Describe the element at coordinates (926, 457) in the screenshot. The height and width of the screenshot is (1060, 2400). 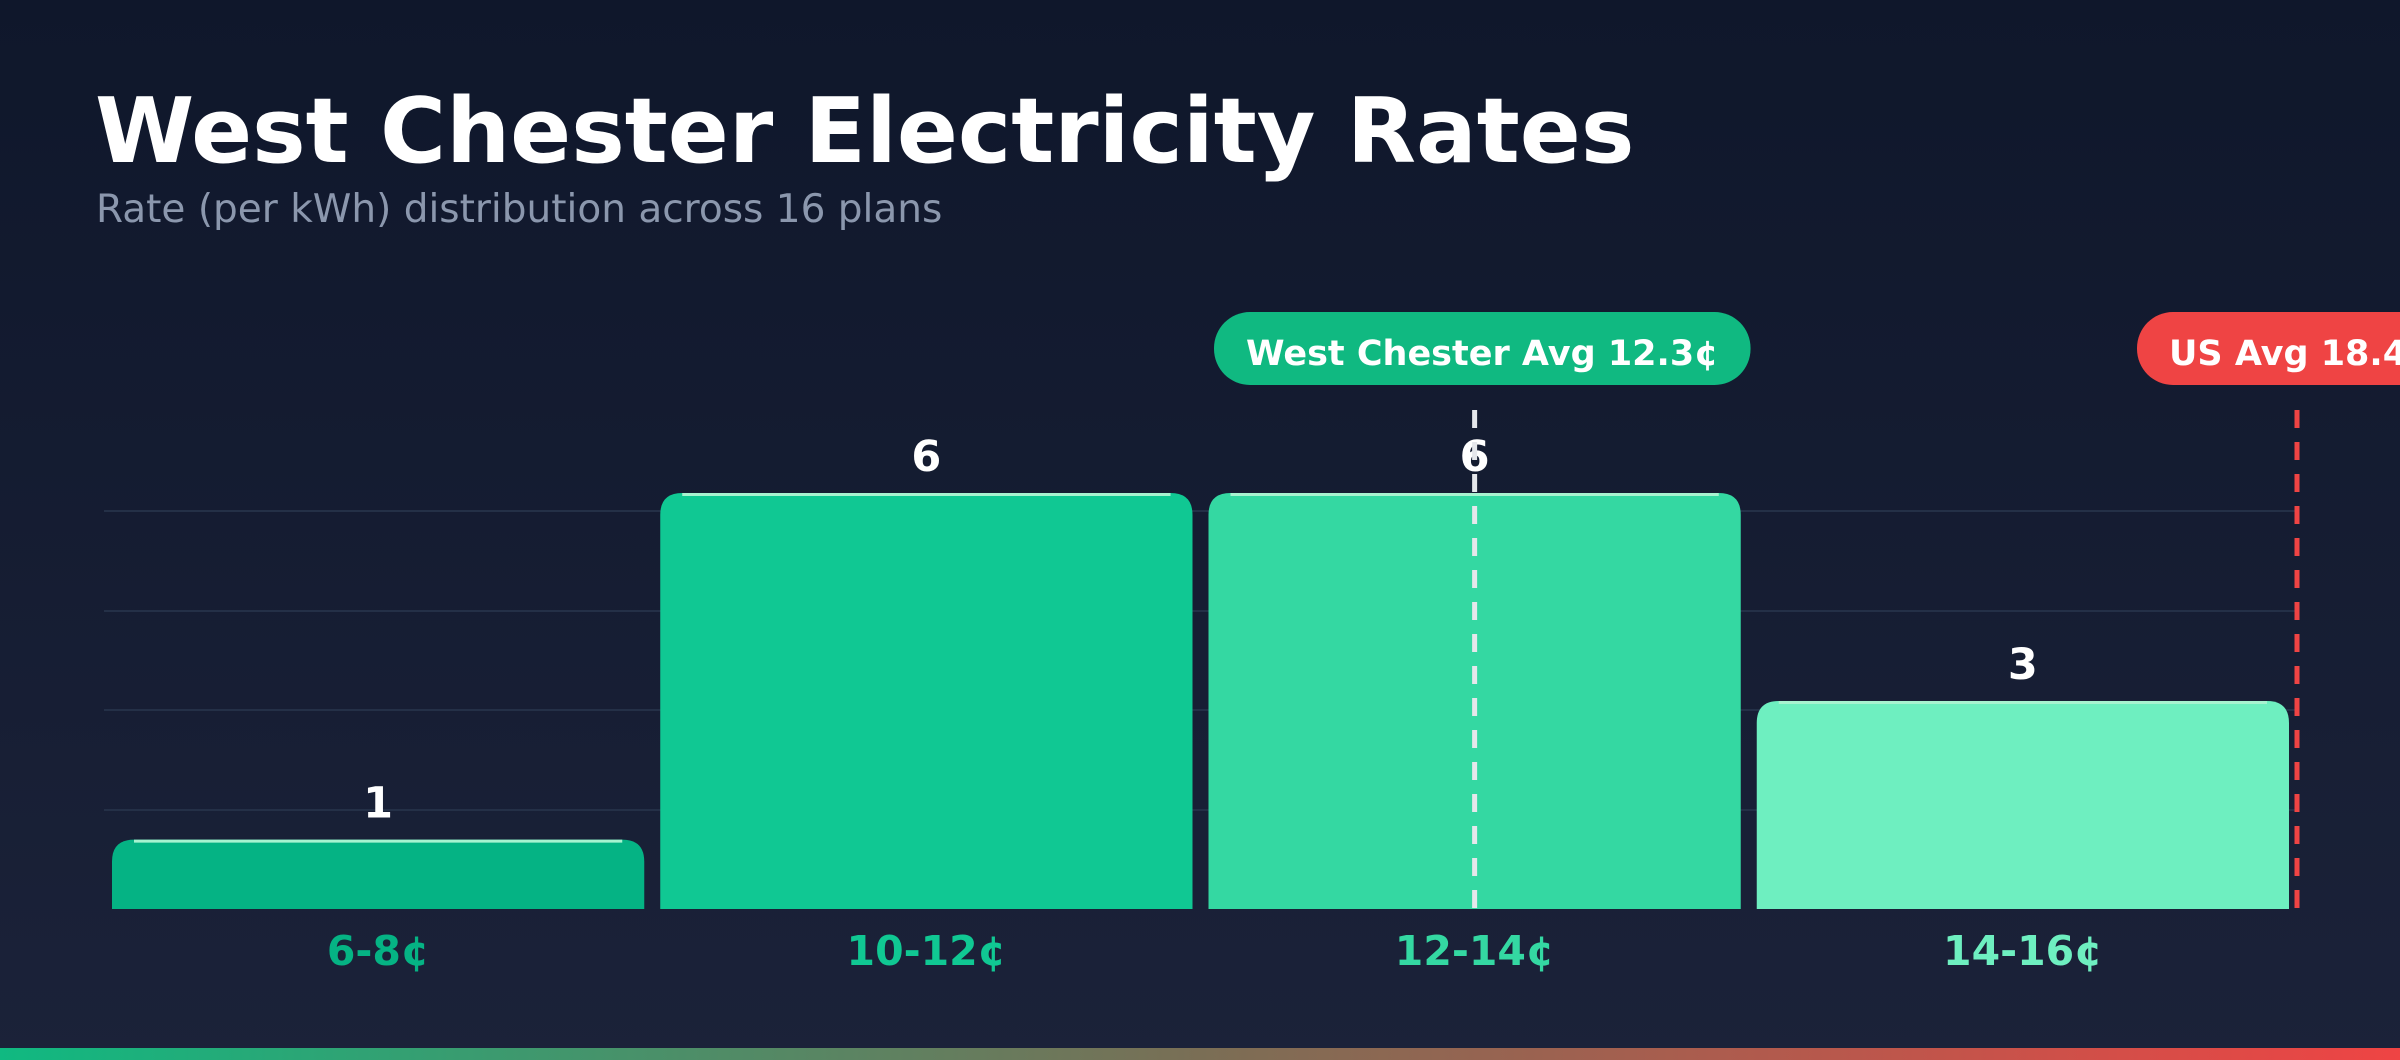
I see `value-label: 6` at that location.